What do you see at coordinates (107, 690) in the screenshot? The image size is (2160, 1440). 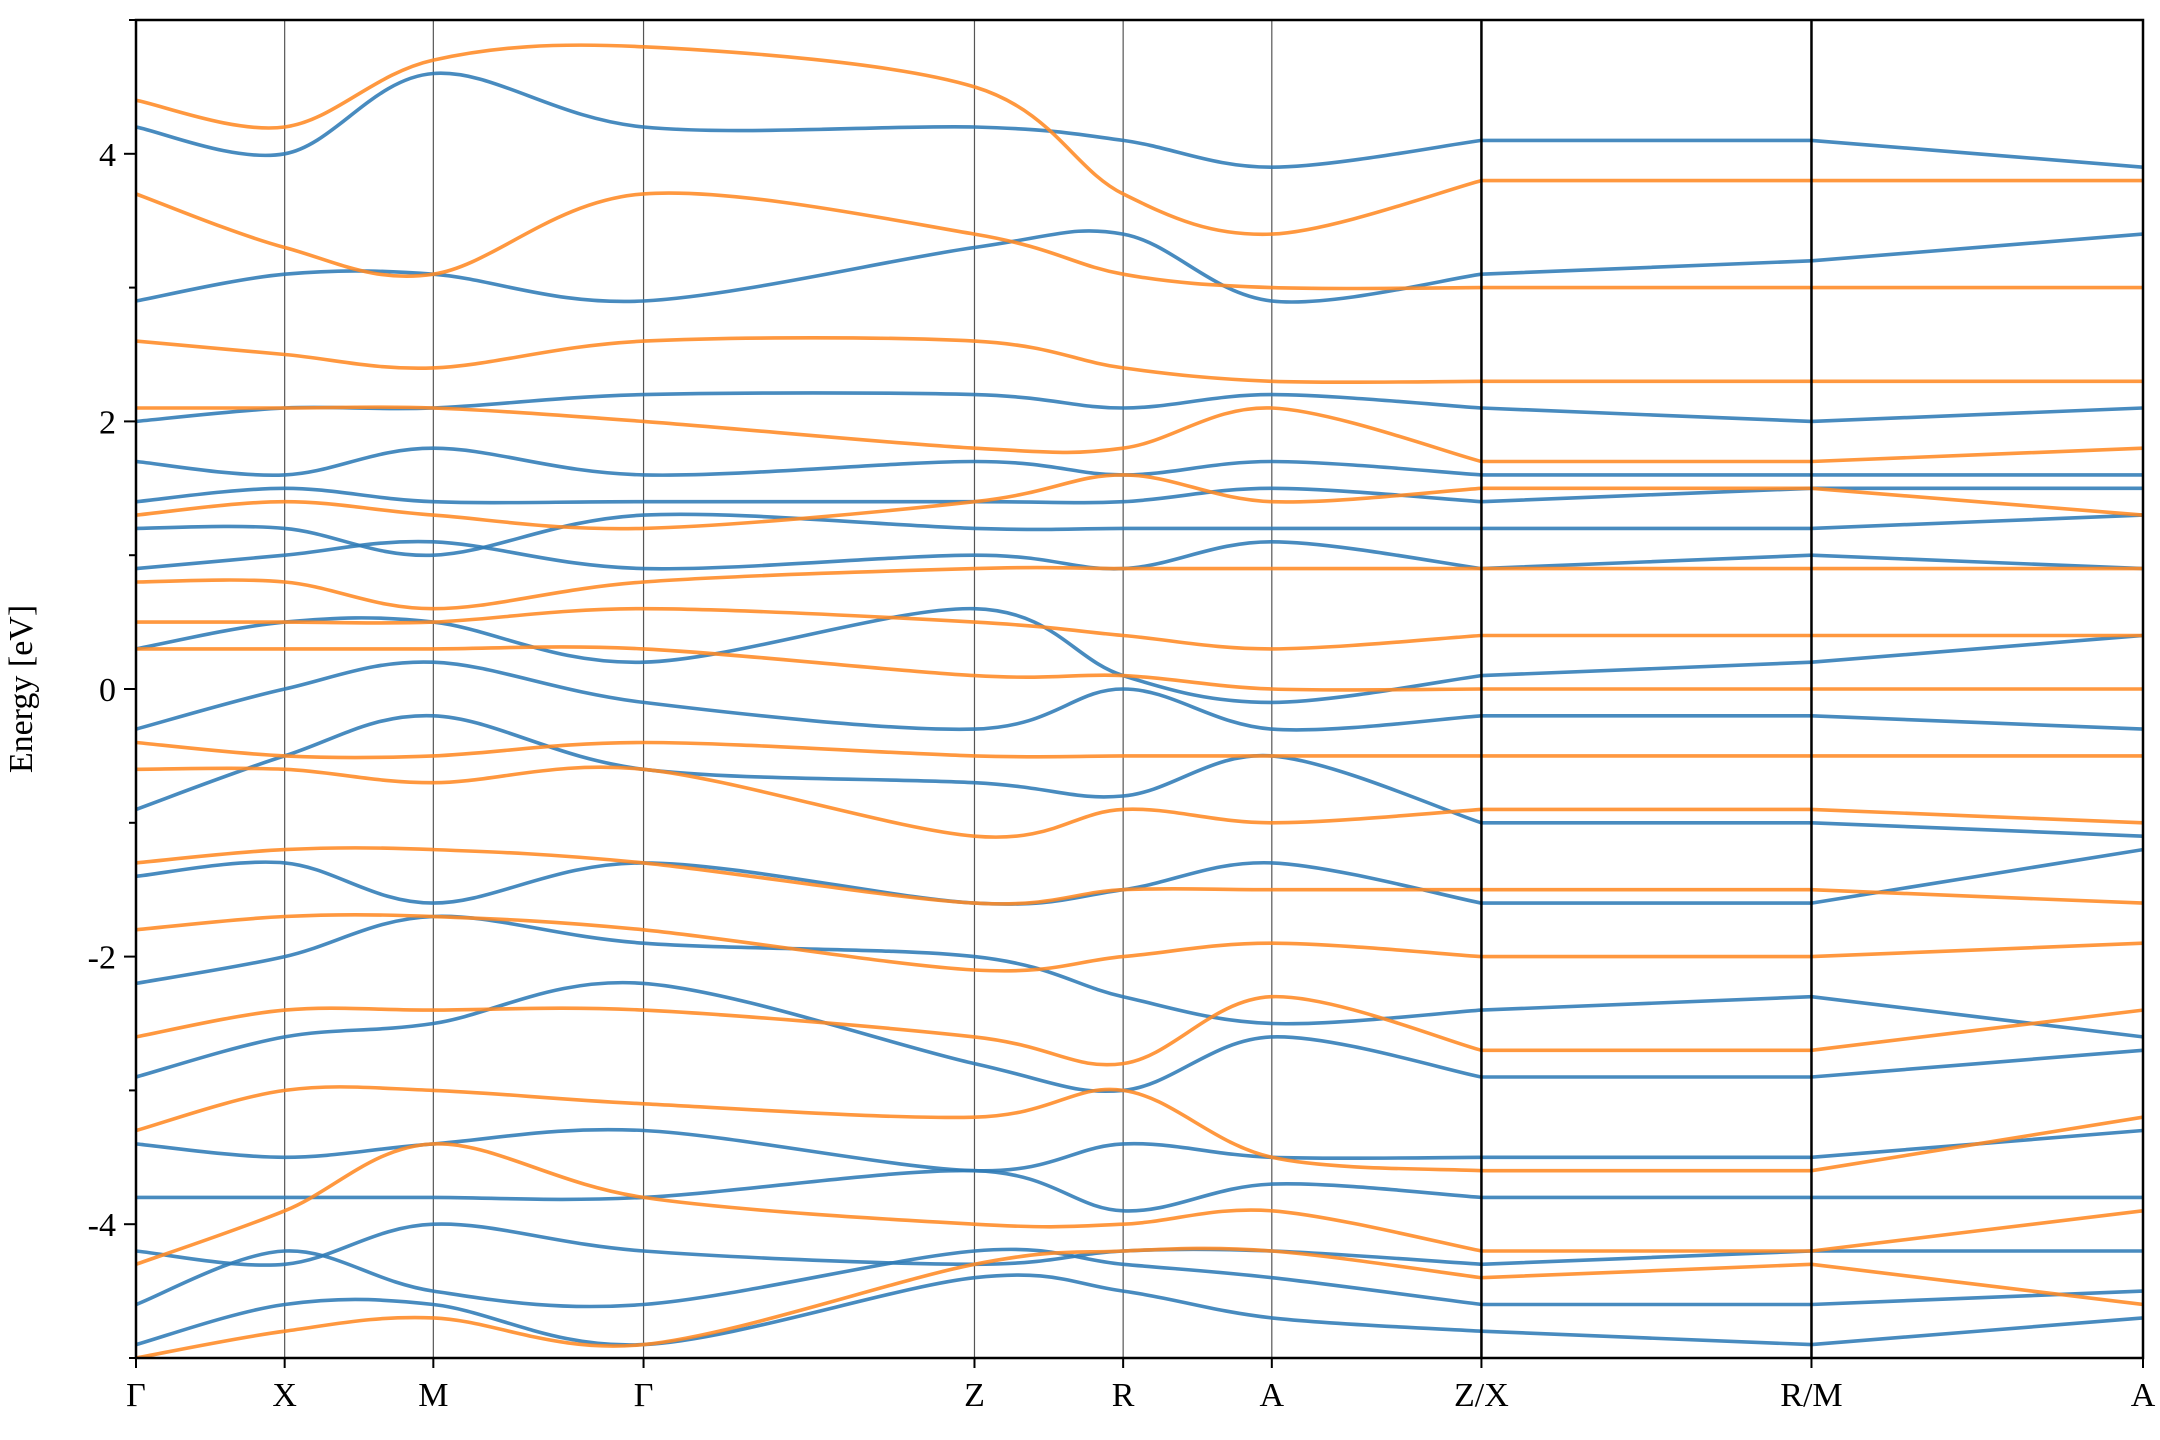 I see `y-tick-label: 0` at bounding box center [107, 690].